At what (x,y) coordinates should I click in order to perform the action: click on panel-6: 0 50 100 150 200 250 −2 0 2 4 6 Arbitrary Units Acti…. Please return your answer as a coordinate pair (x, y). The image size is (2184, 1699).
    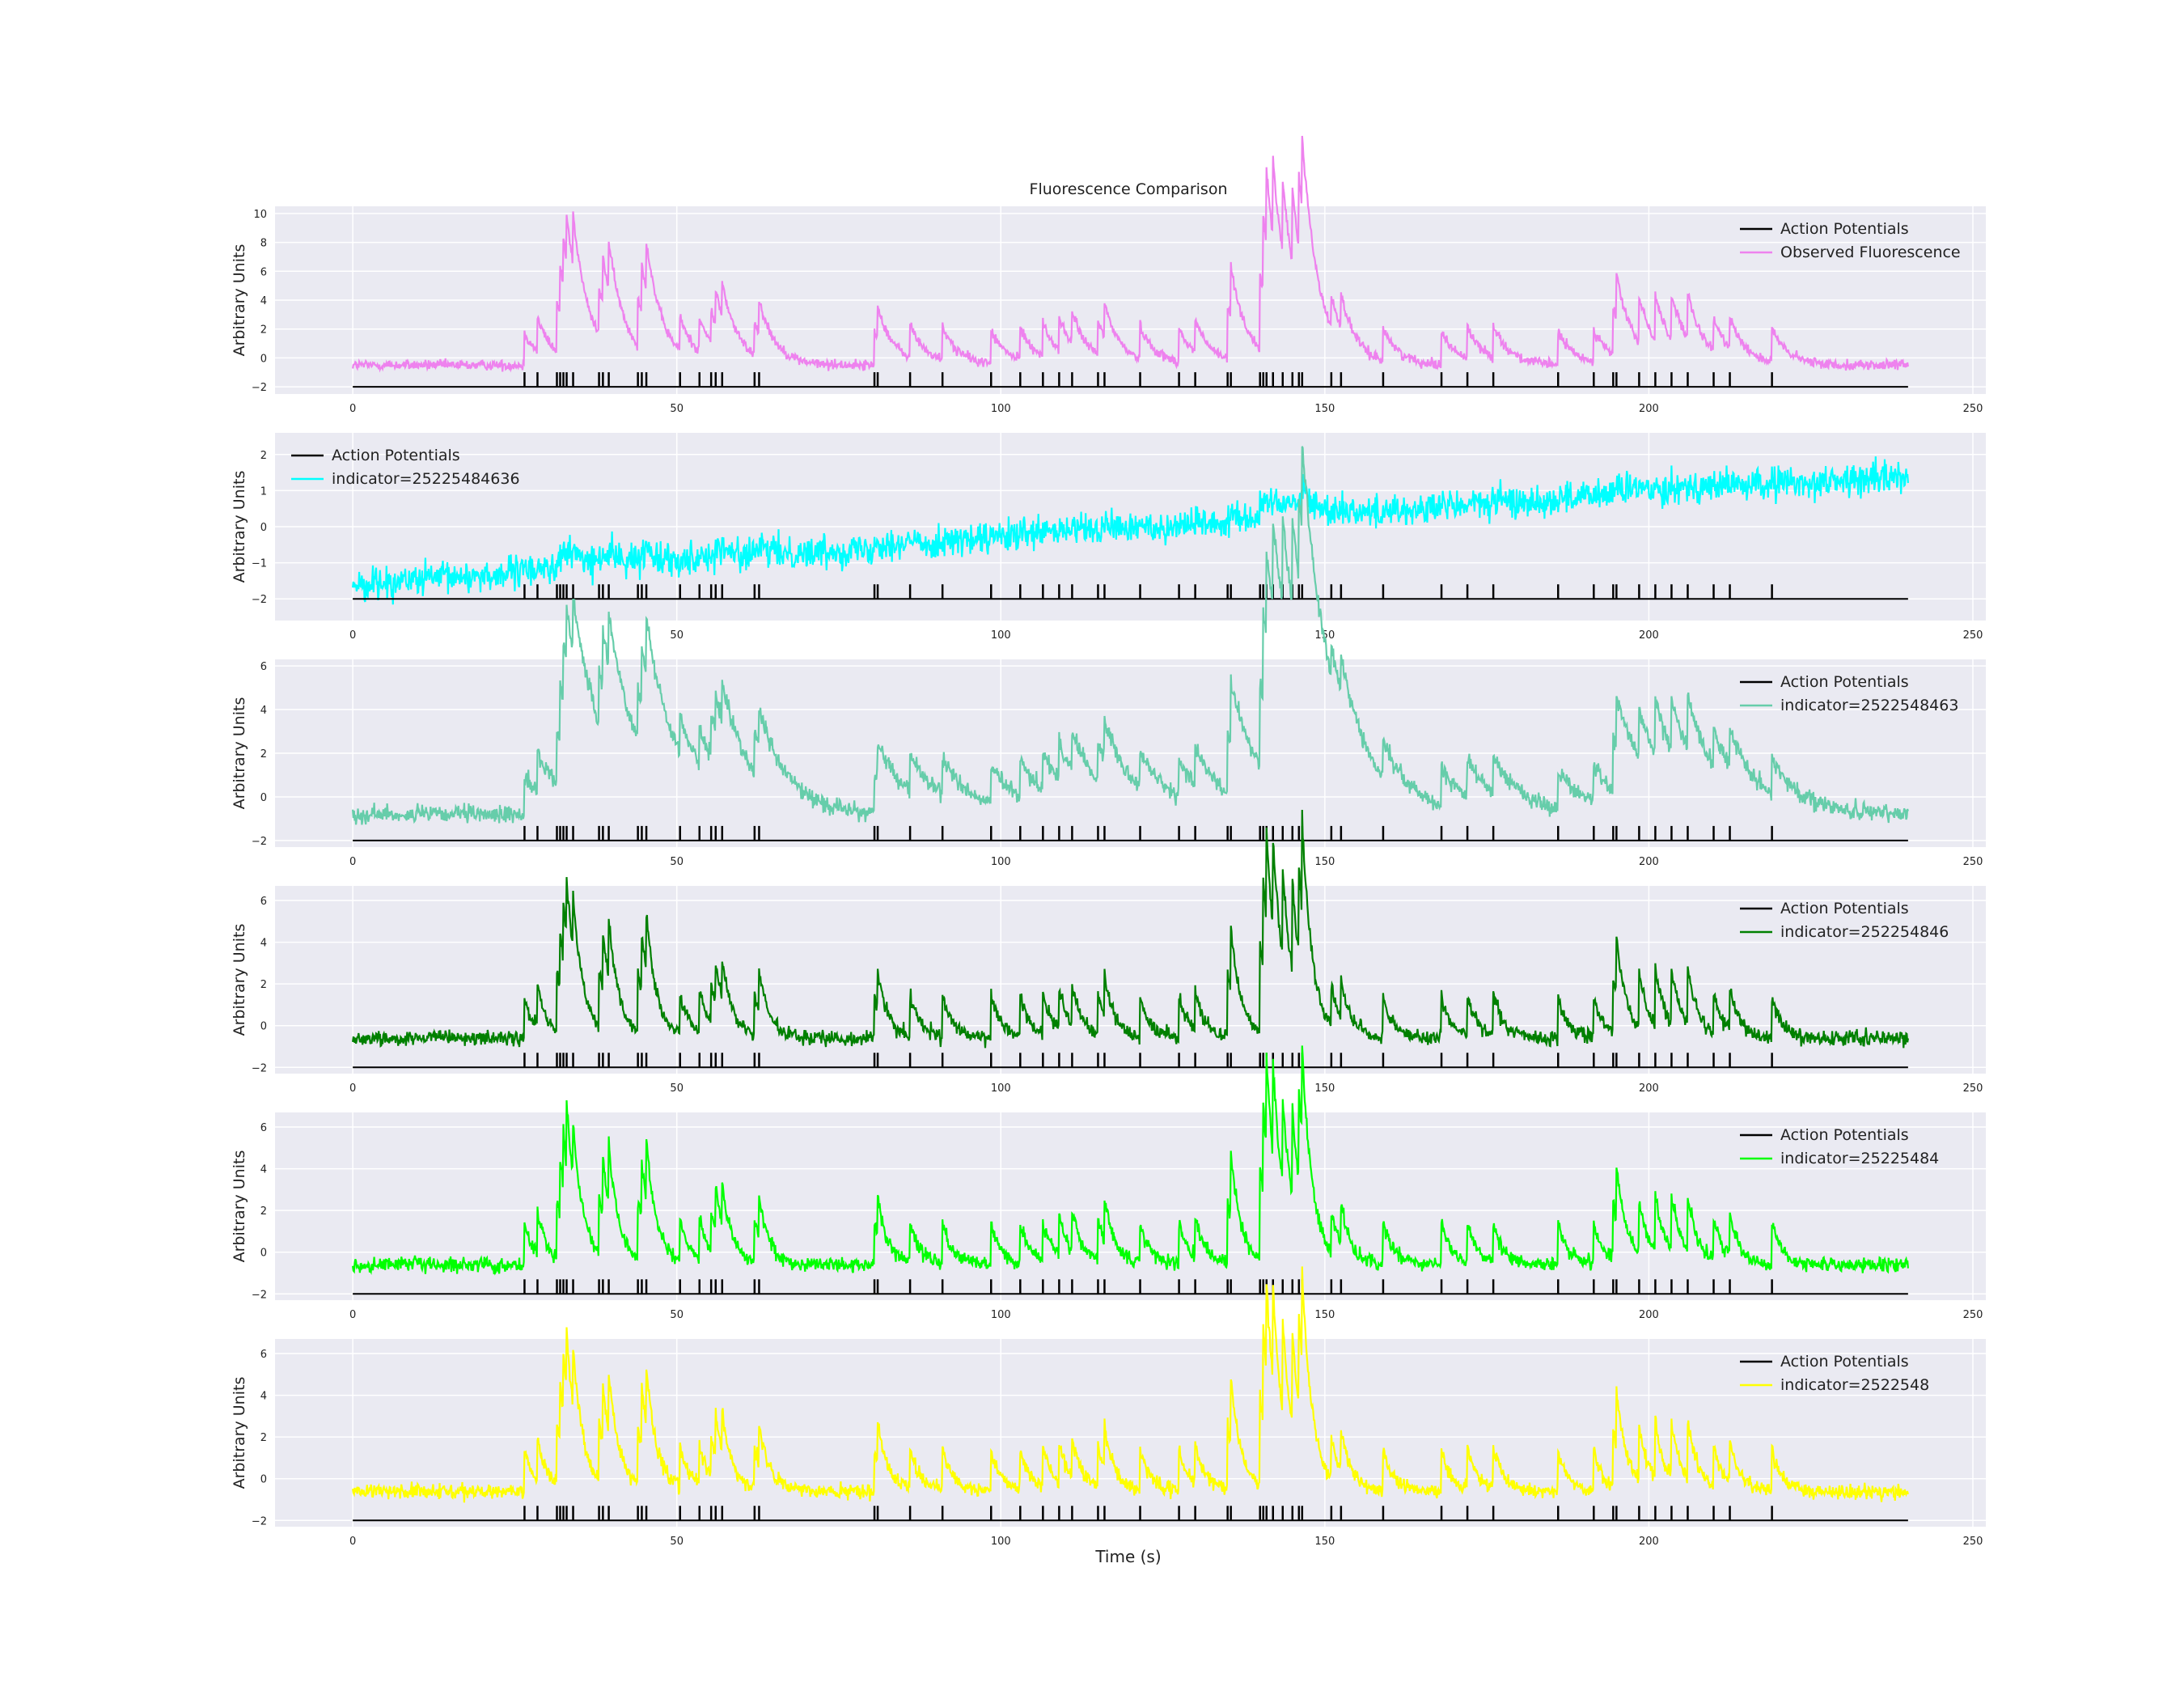
    Looking at the image, I should click on (1108, 1407).